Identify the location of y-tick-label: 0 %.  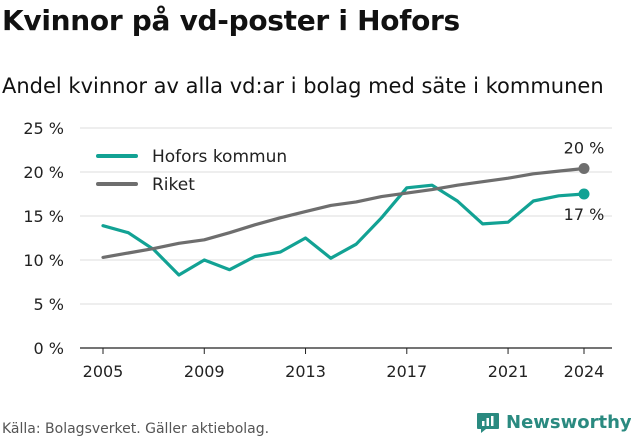
(49, 348).